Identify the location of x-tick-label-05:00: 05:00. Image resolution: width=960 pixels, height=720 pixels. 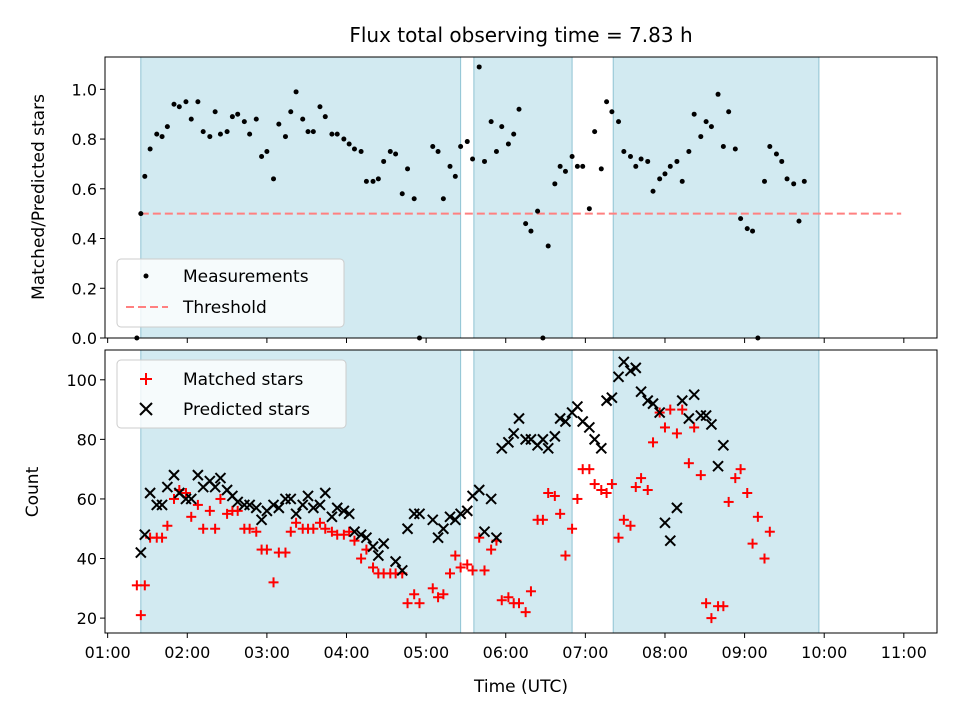
(426, 652).